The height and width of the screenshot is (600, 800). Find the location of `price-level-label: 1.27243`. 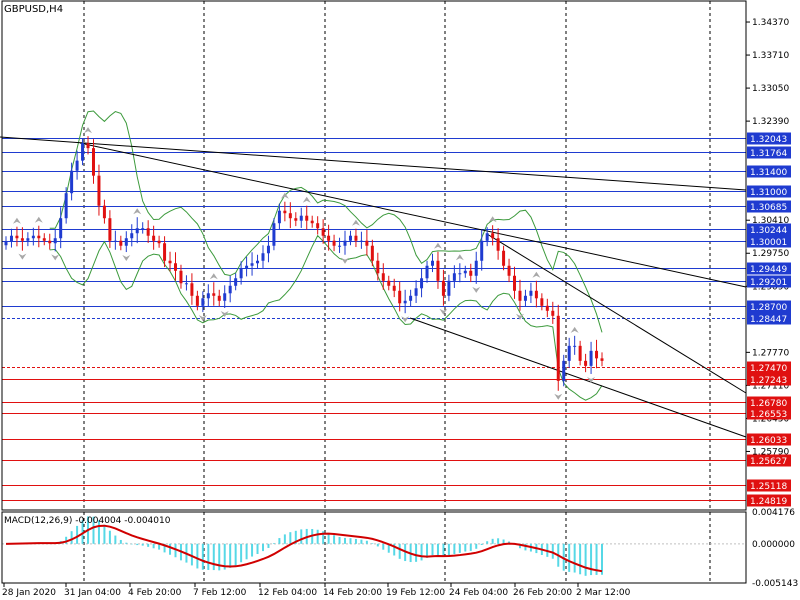

price-level-label: 1.27243 is located at coordinates (768, 381).